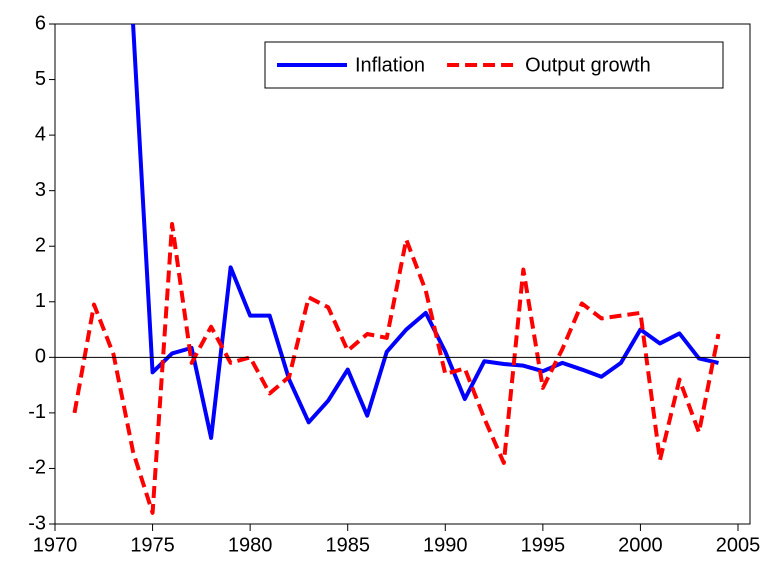  What do you see at coordinates (40, 79) in the screenshot?
I see `y-tick-label: 5` at bounding box center [40, 79].